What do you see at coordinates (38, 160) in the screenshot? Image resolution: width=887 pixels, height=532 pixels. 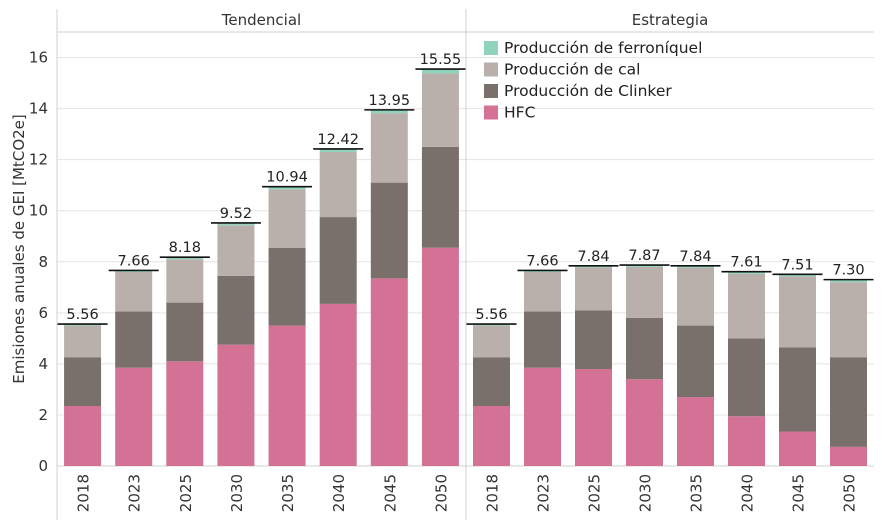 I see `y-tick-label: 12` at bounding box center [38, 160].